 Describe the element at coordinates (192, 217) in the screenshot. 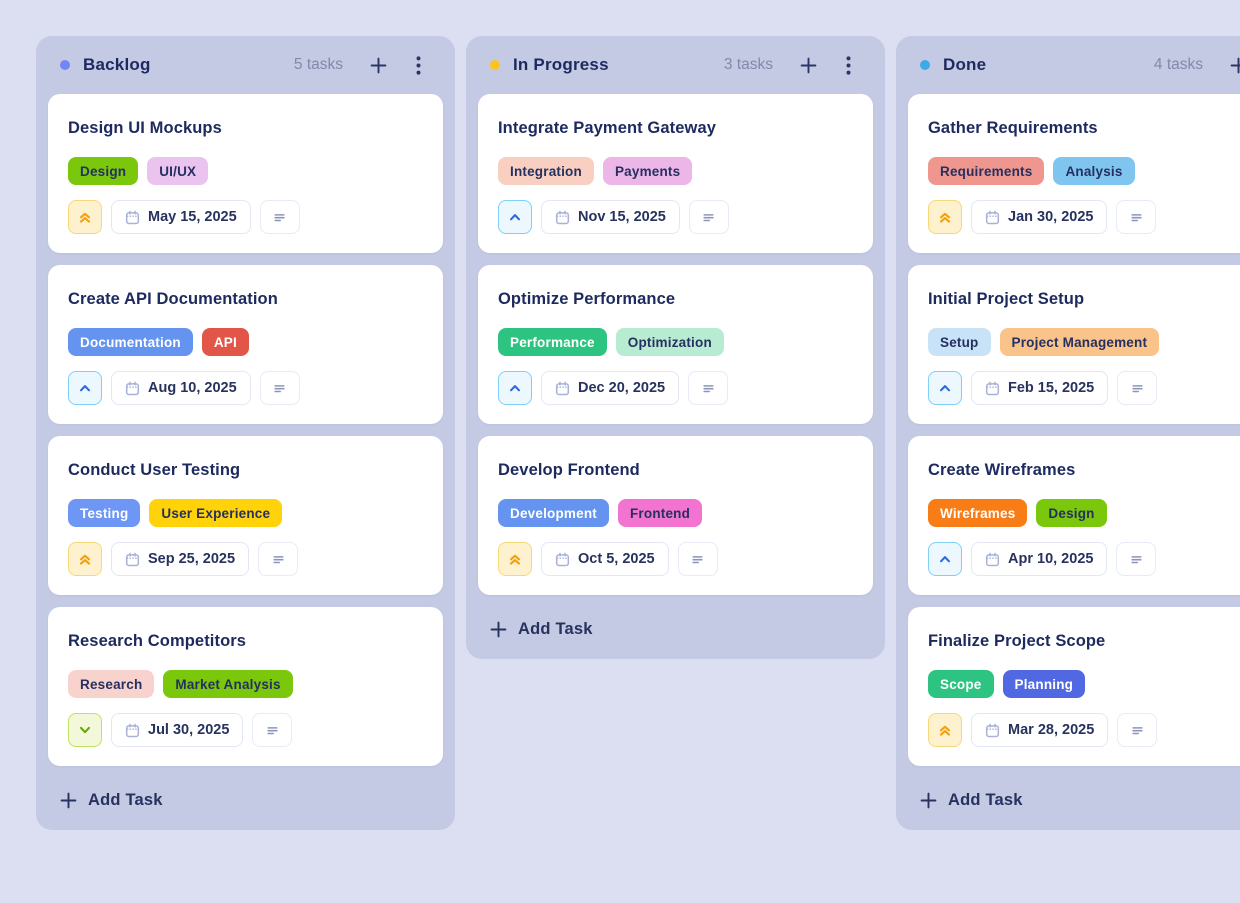

I see `due-date-text: May 15, 2025` at that location.